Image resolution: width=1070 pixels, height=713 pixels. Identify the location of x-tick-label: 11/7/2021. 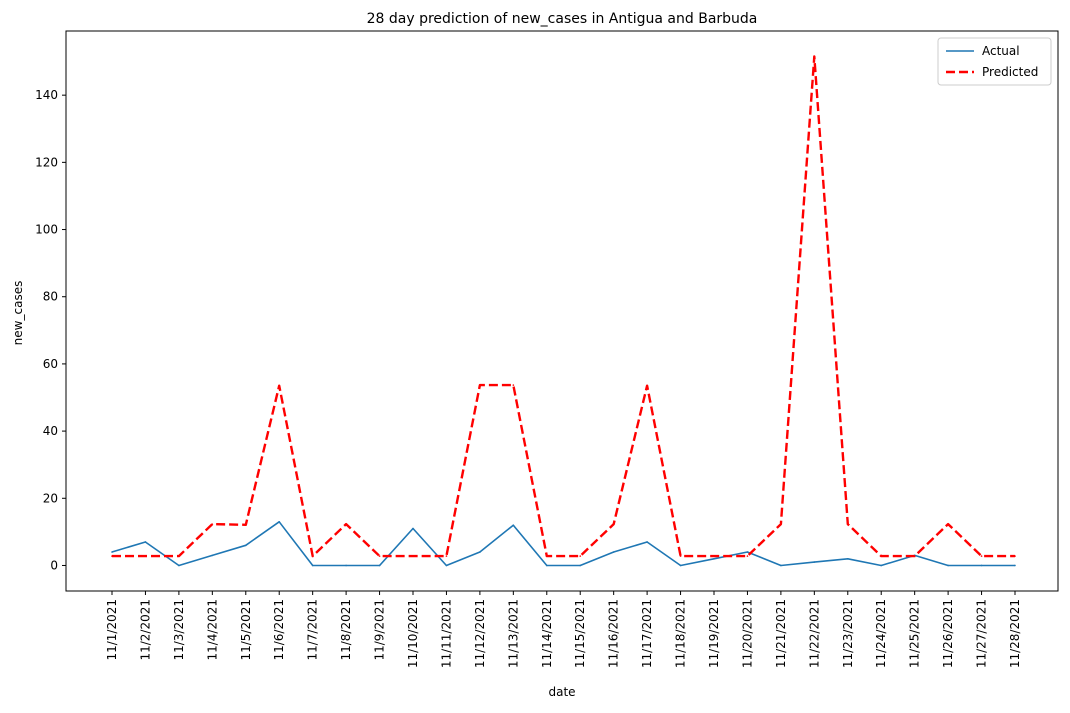
(313, 630).